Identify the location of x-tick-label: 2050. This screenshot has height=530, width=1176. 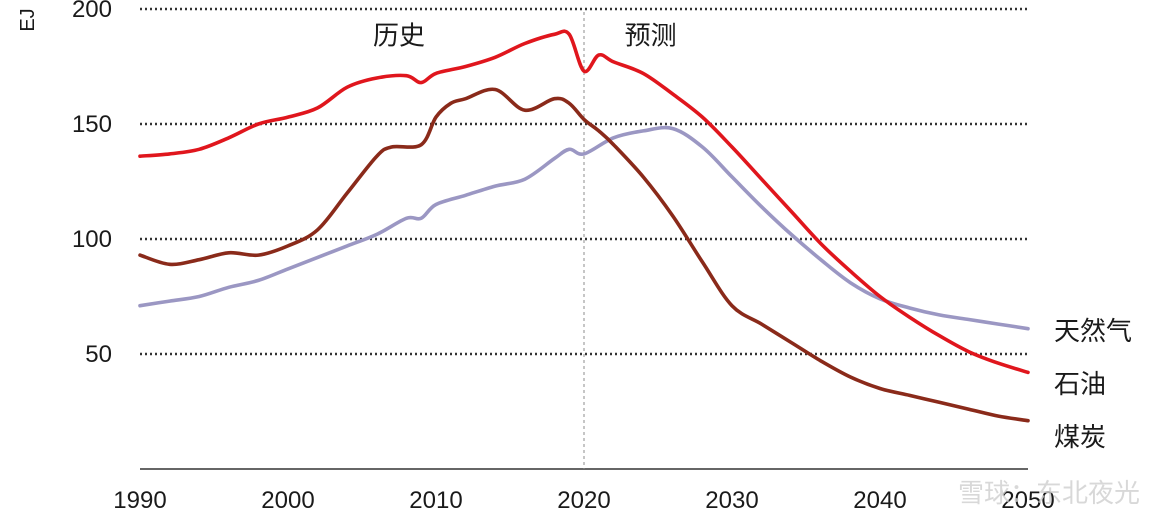
(1027, 500).